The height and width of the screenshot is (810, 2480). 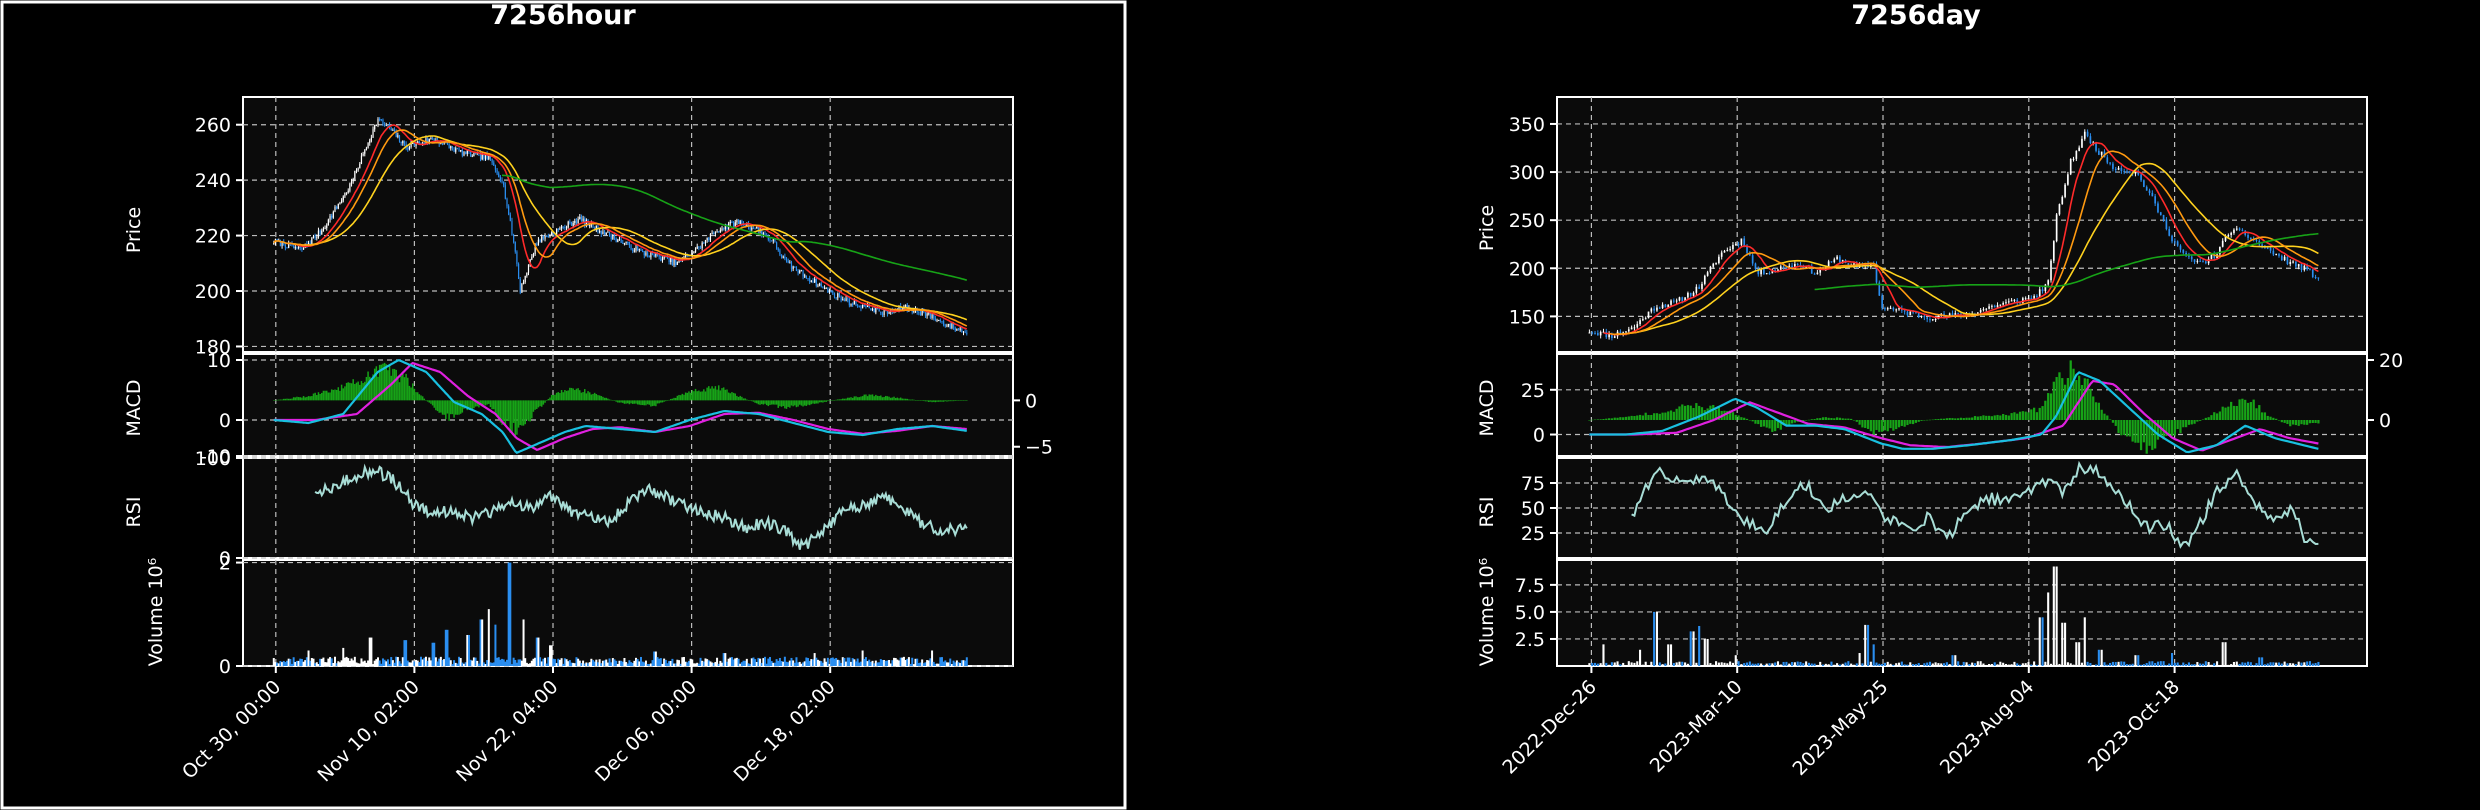 I want to click on daily-macd-ylabel: MACD, so click(x=1487, y=408).